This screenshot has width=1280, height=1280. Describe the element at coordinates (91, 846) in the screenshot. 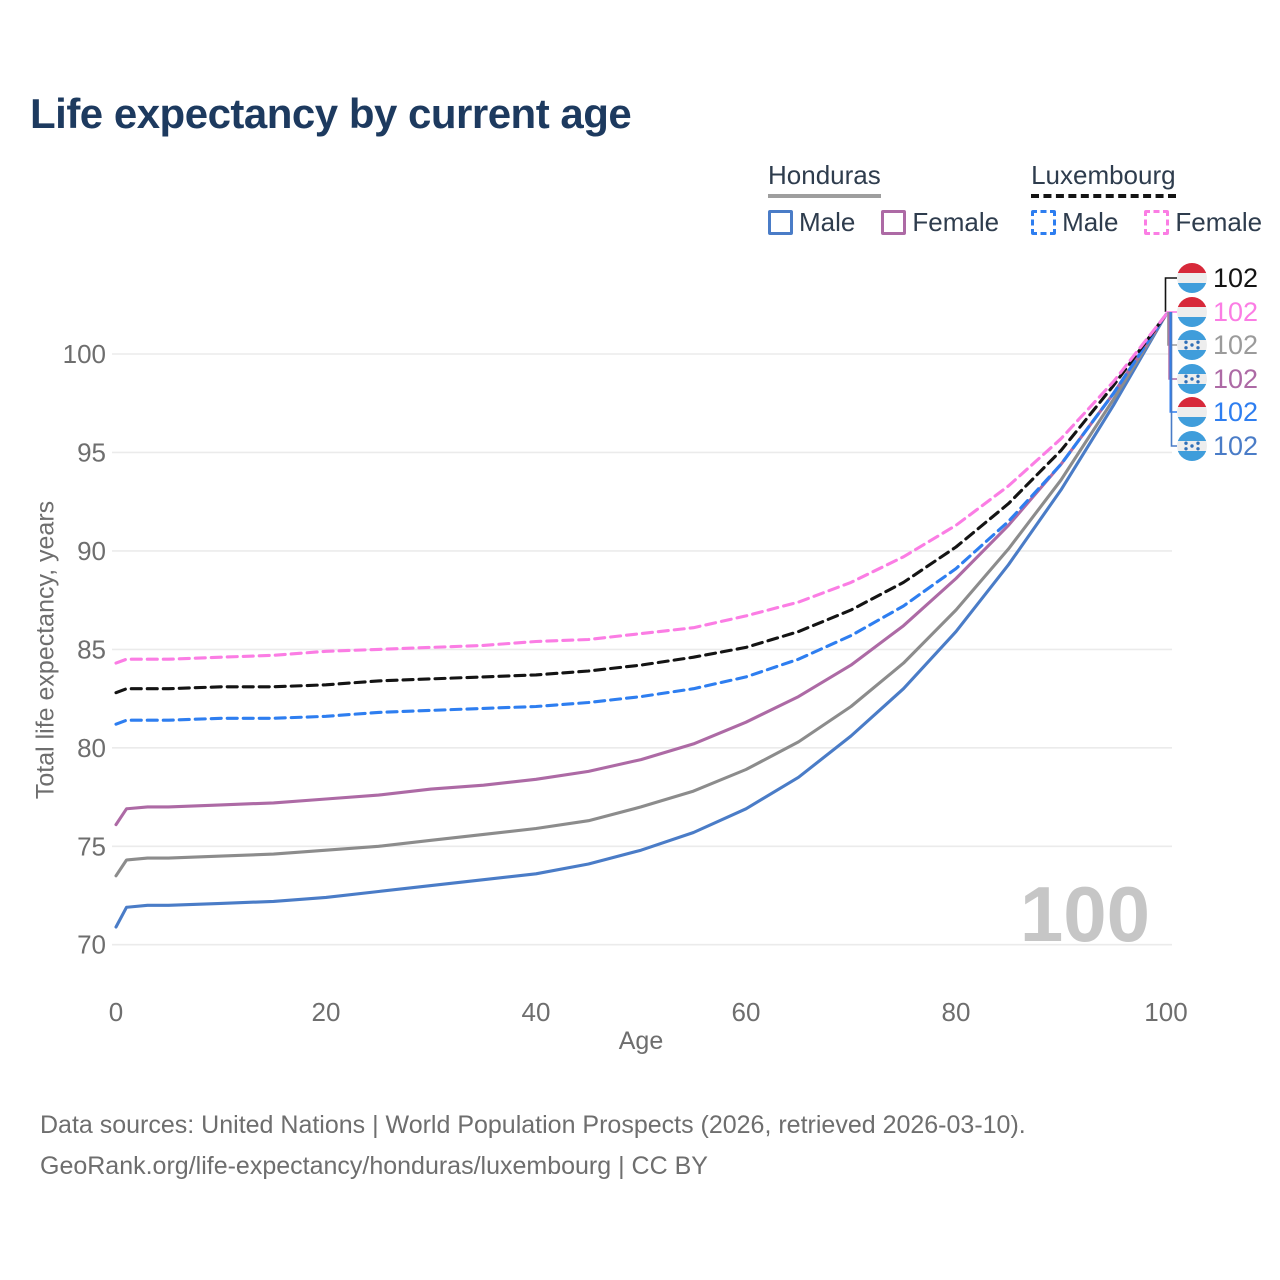

I see `y-tick-75: 75` at that location.